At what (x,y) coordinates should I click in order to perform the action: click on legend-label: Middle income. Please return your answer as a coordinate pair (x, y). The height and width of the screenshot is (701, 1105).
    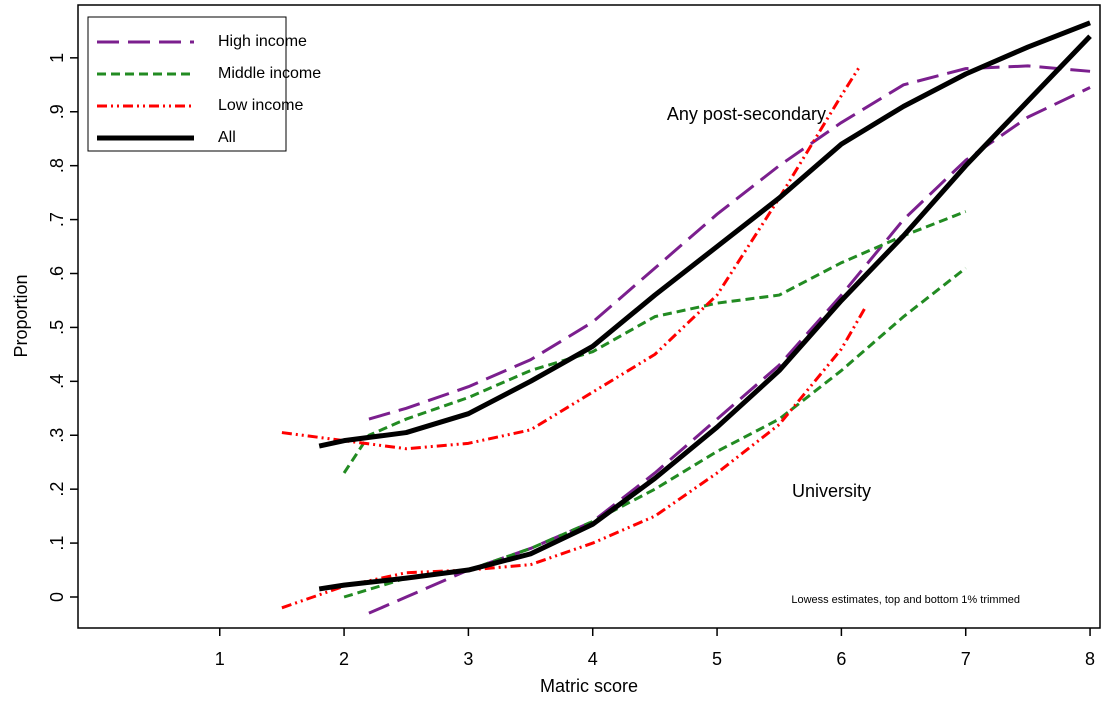
    Looking at the image, I should click on (269, 73).